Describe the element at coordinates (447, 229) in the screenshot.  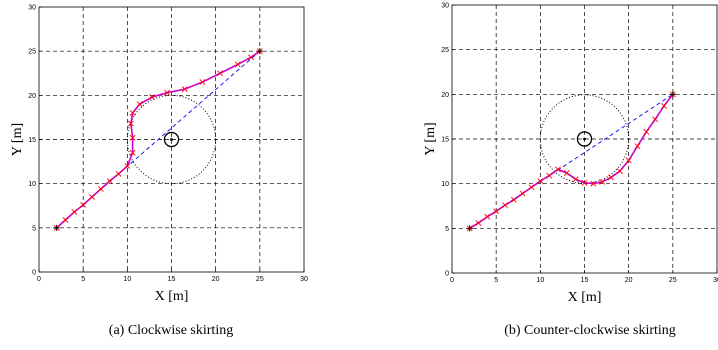
I see `pb-ytick-label-5: 5` at that location.